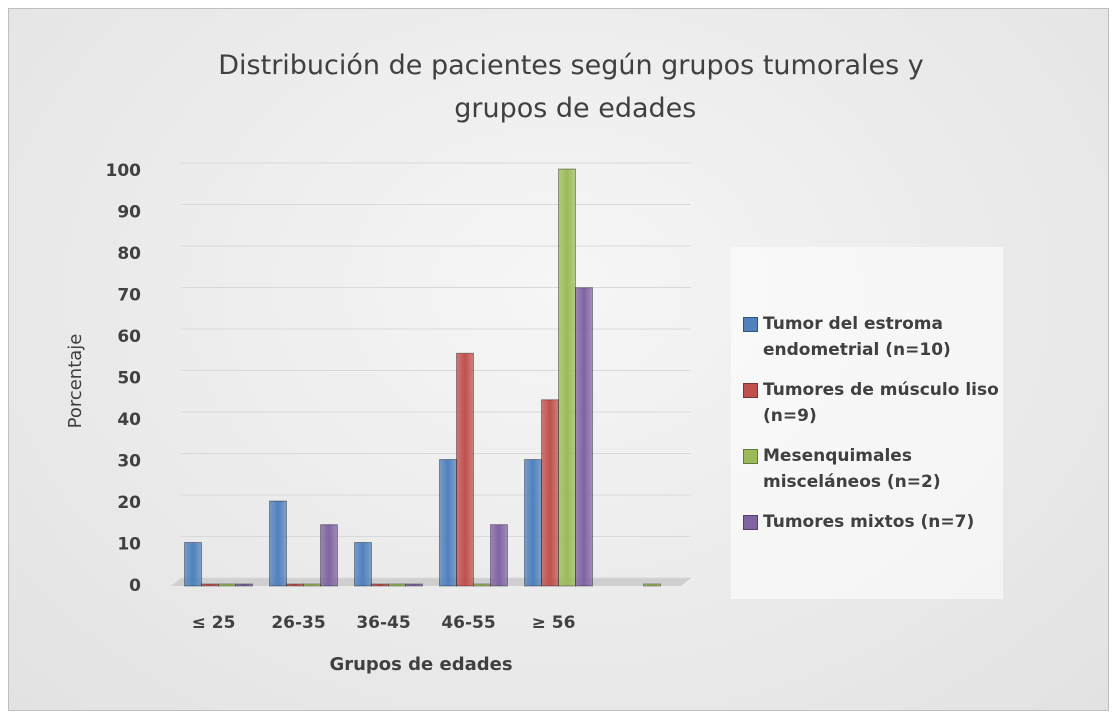 This screenshot has height=719, width=1117. What do you see at coordinates (554, 623) in the screenshot?
I see `x-tick-label: ≥ 56` at bounding box center [554, 623].